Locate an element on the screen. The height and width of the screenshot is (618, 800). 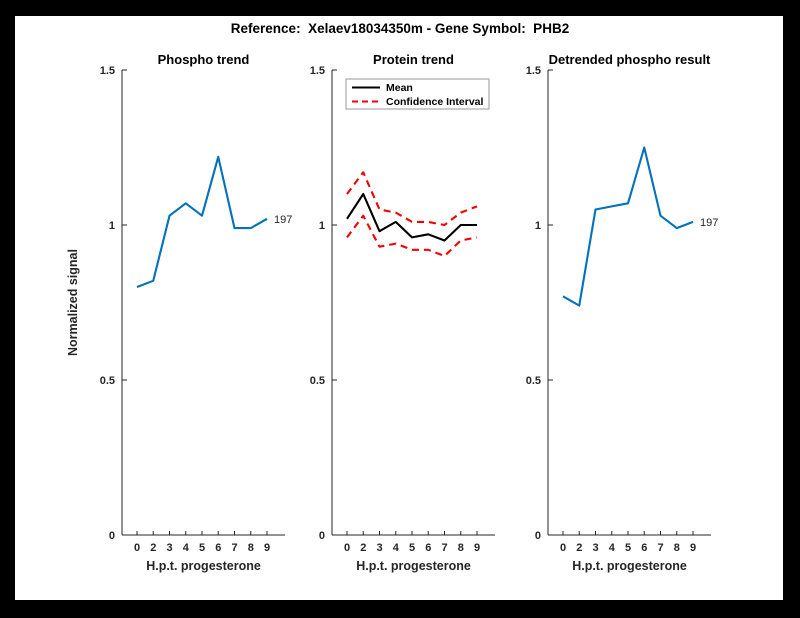
series-line-phospho-signal is located at coordinates (202, 221).